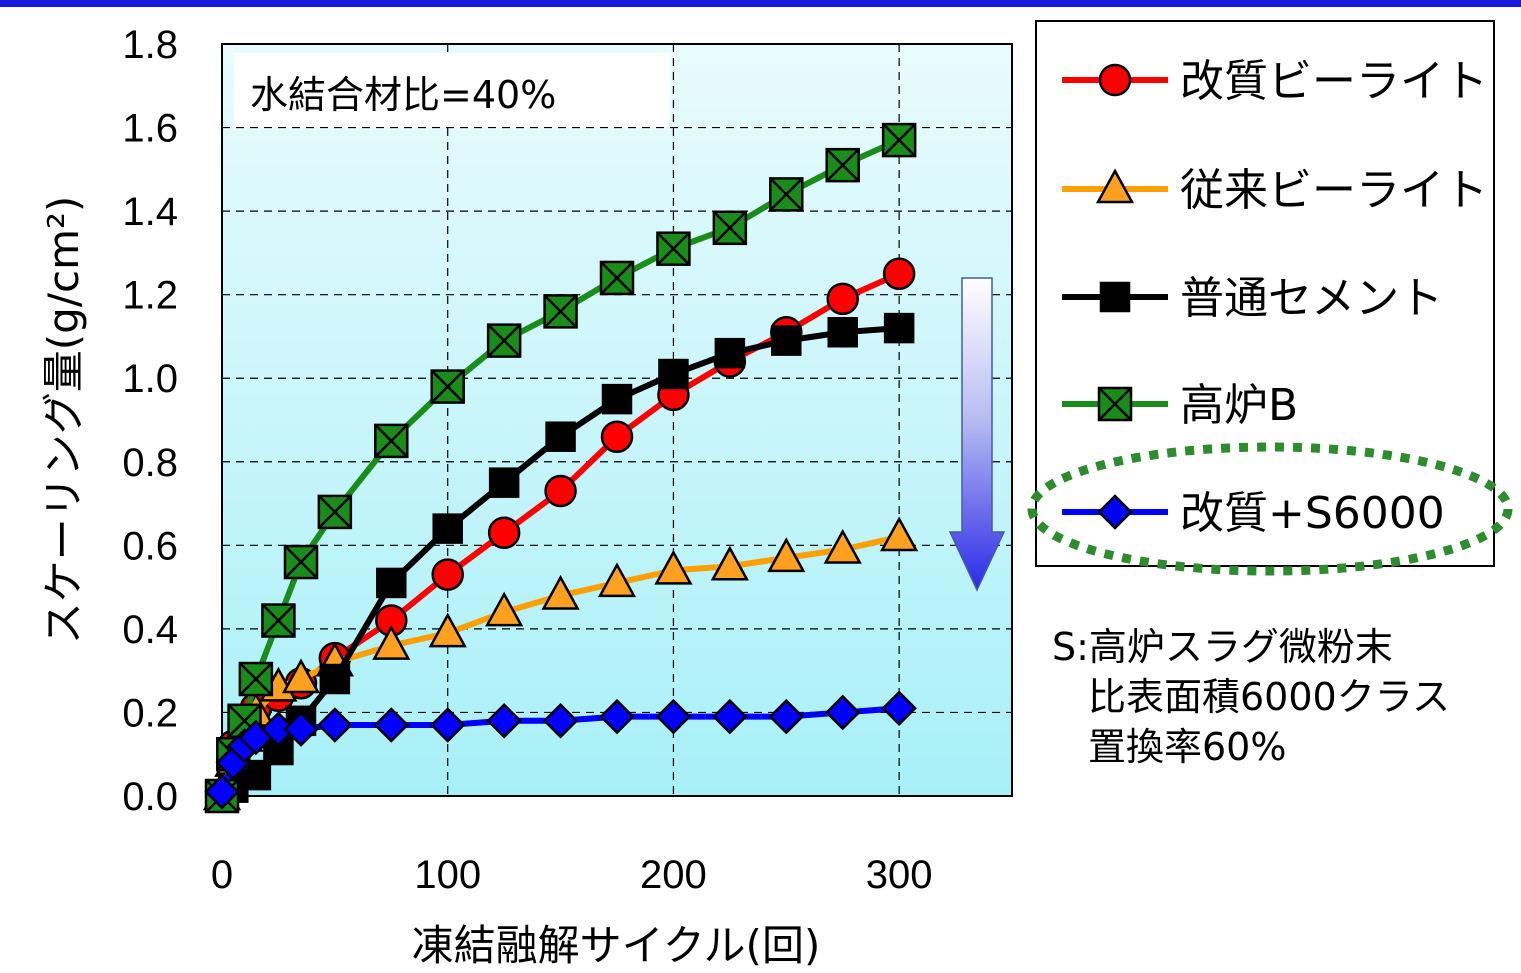  Describe the element at coordinates (1187, 747) in the screenshot. I see `note-line: 置換率60%` at that location.